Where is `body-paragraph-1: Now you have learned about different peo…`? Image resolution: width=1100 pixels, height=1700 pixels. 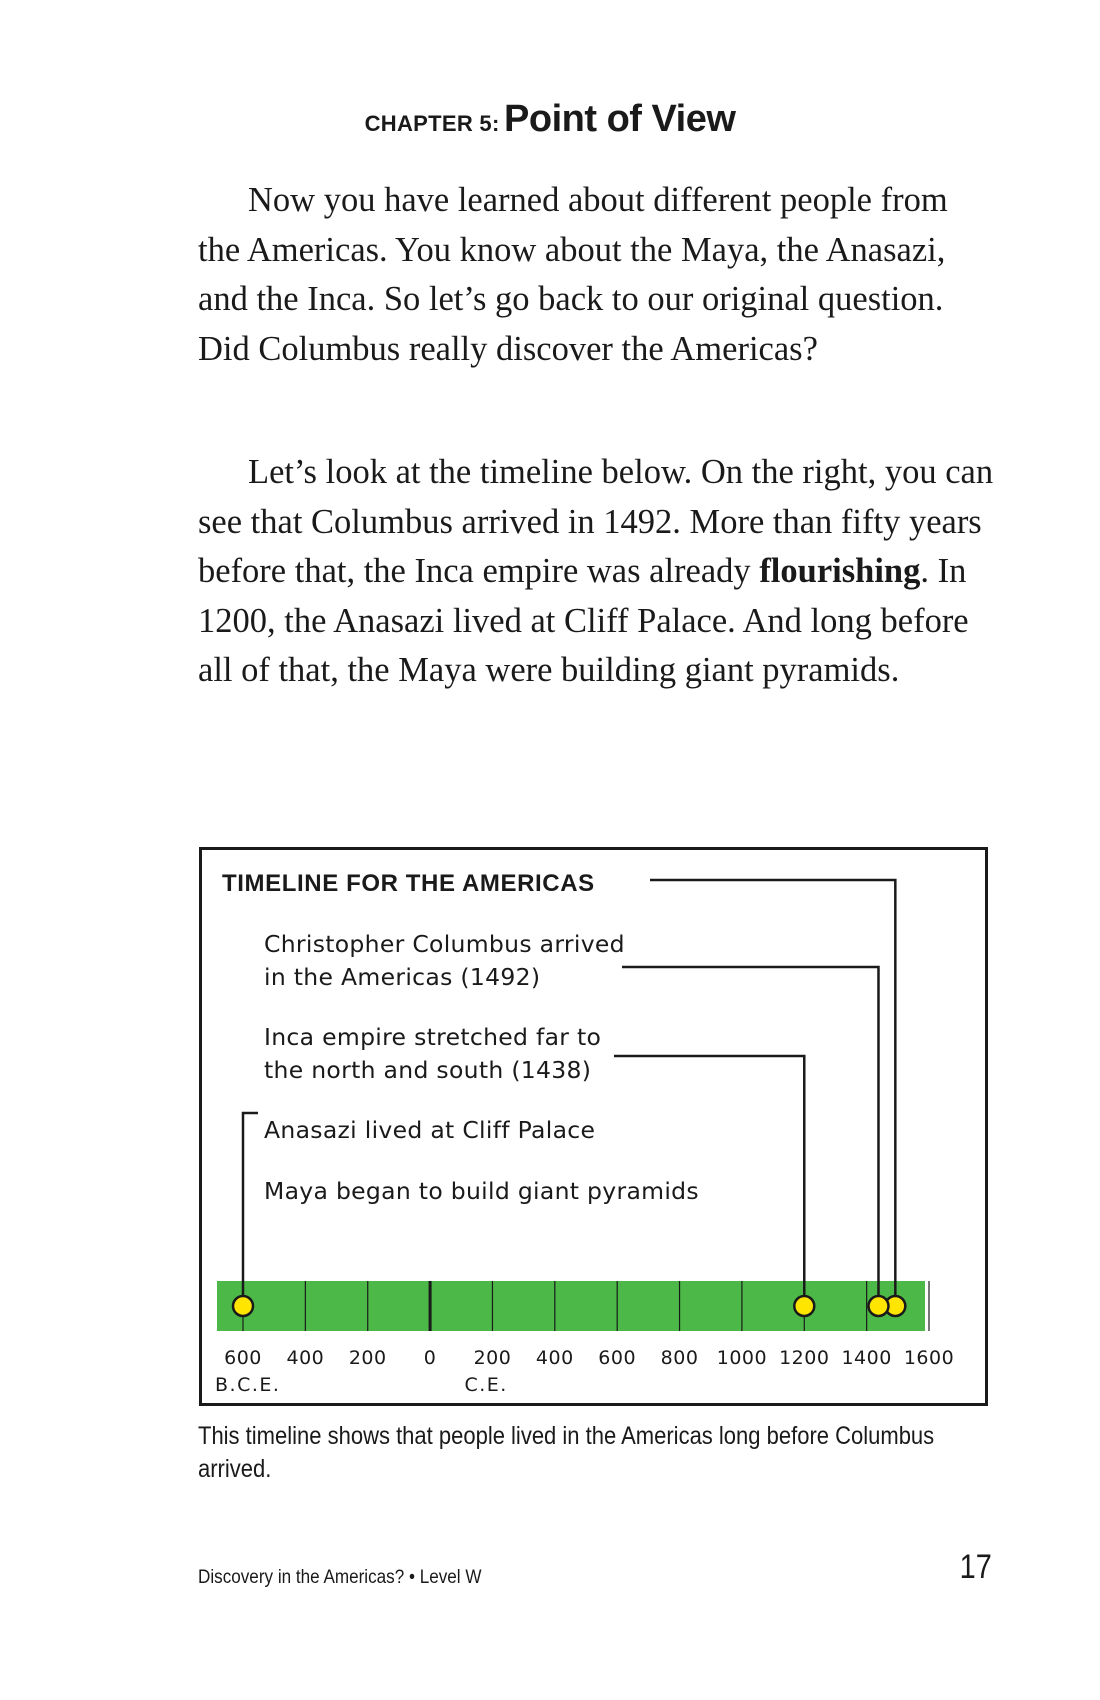
body-paragraph-1: Now you have learned about different peo… is located at coordinates (598, 275).